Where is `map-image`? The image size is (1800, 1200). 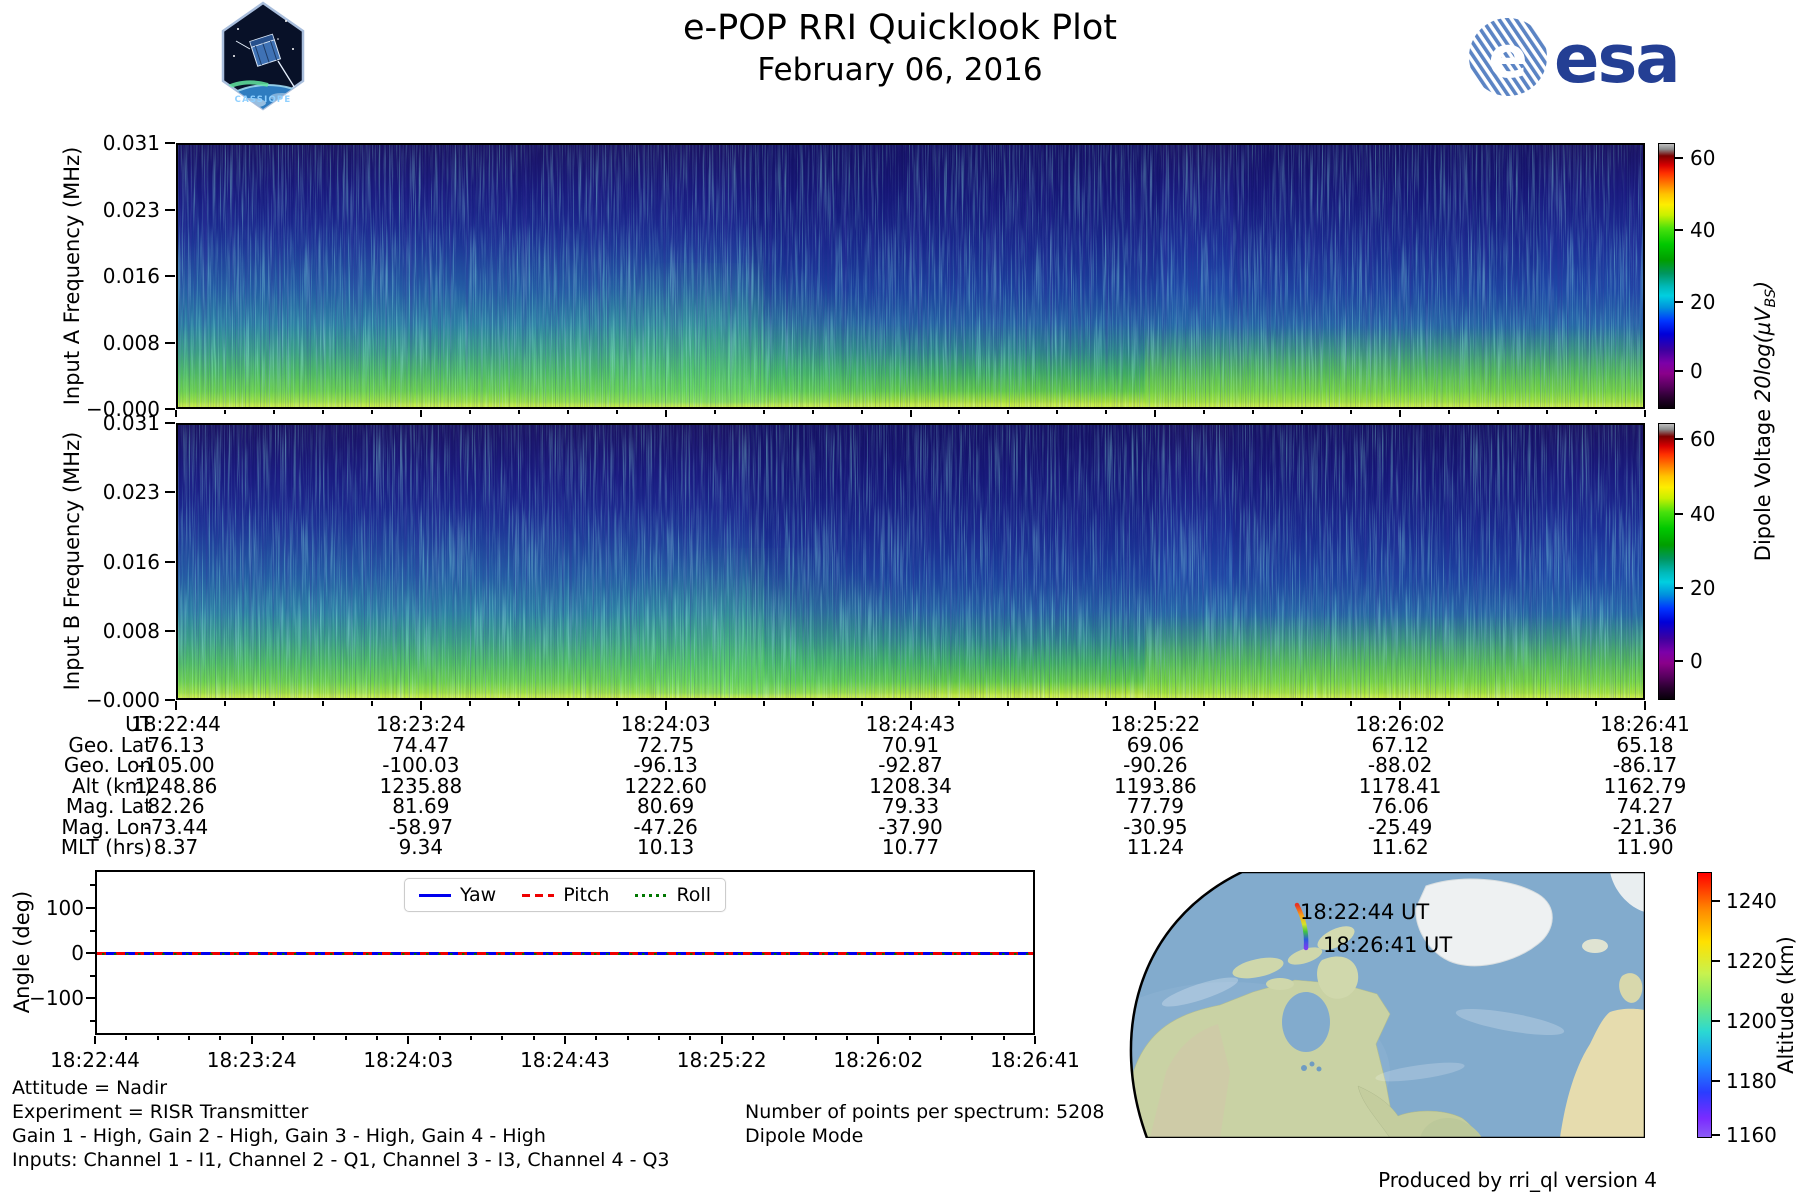 map-image is located at coordinates (1388, 1005).